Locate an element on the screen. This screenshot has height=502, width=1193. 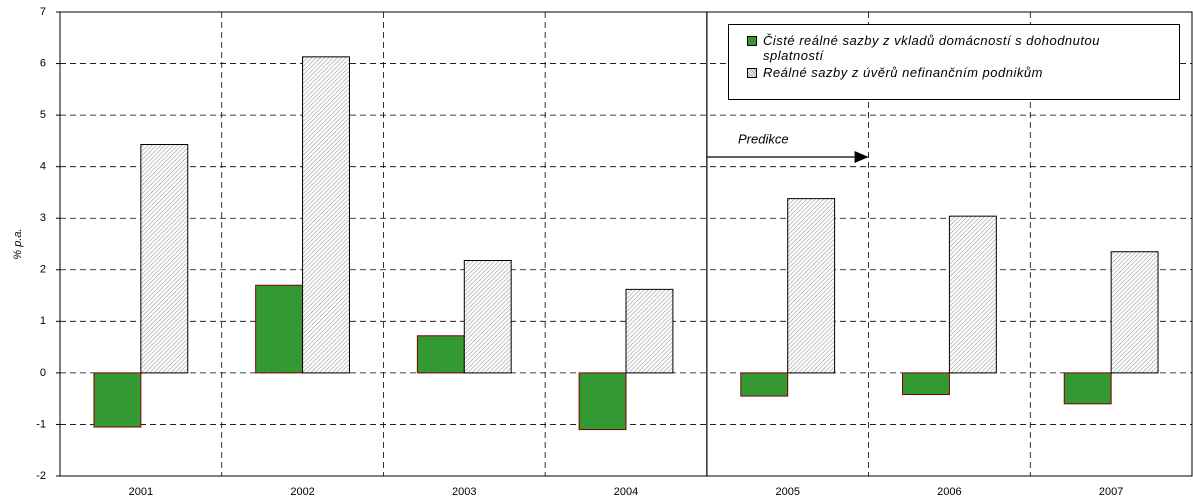
y-tick-label: 0 is located at coordinates (43, 373).